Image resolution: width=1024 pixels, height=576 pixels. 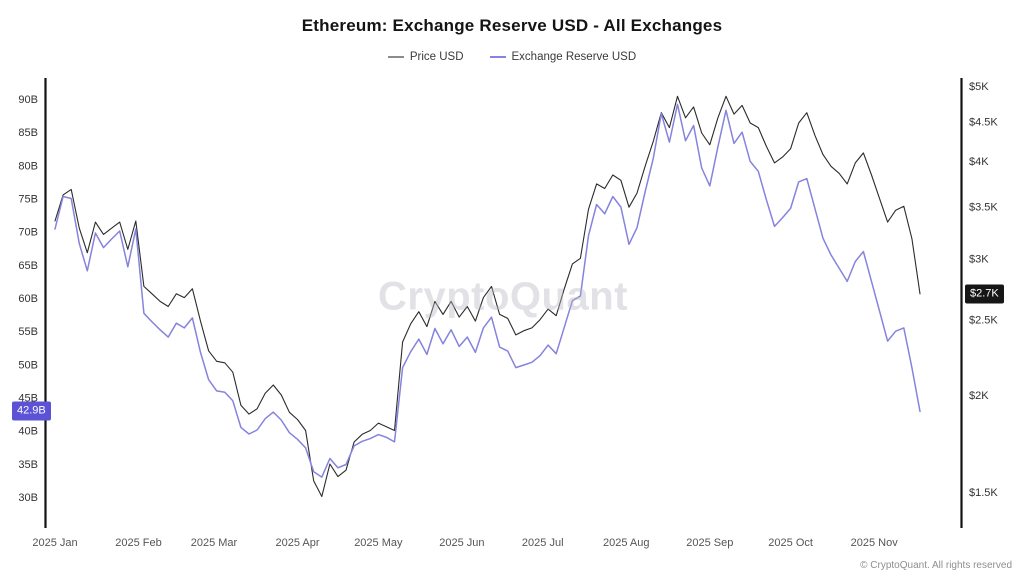 I want to click on left-axis-tick-label: 80B, so click(x=28, y=166).